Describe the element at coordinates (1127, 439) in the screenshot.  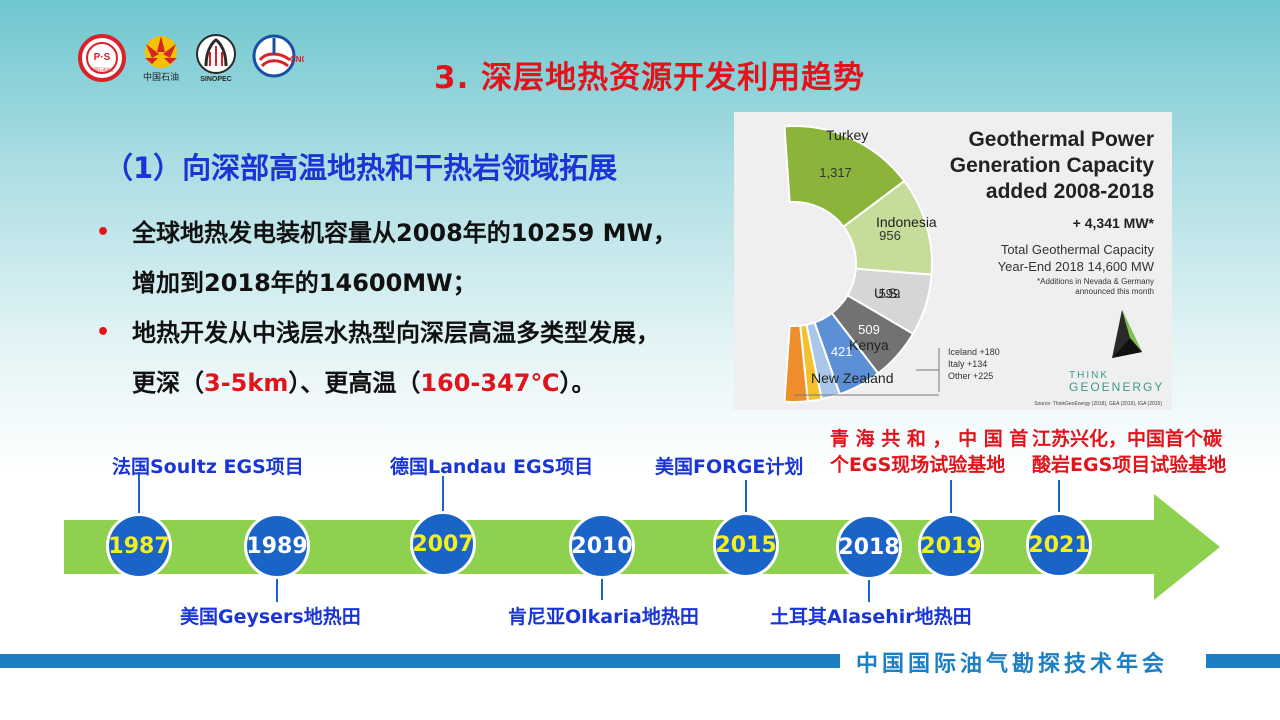
I see `event-label-line-1: 江苏兴化，中国首个碳` at that location.